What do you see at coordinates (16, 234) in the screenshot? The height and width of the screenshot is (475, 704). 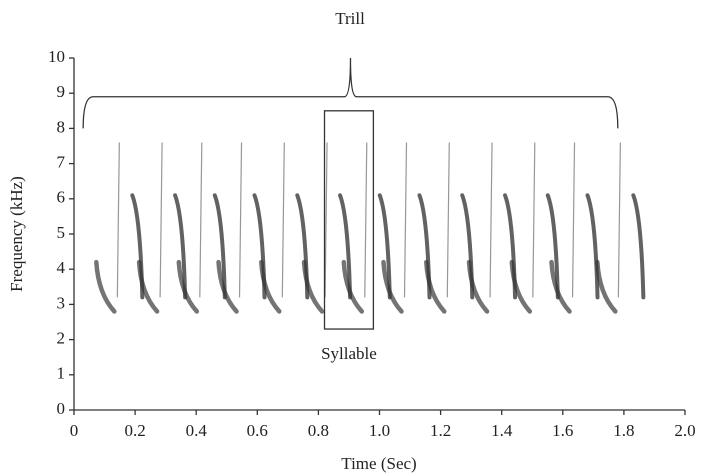 I see `y-axis-label: Frequency (kHz)` at bounding box center [16, 234].